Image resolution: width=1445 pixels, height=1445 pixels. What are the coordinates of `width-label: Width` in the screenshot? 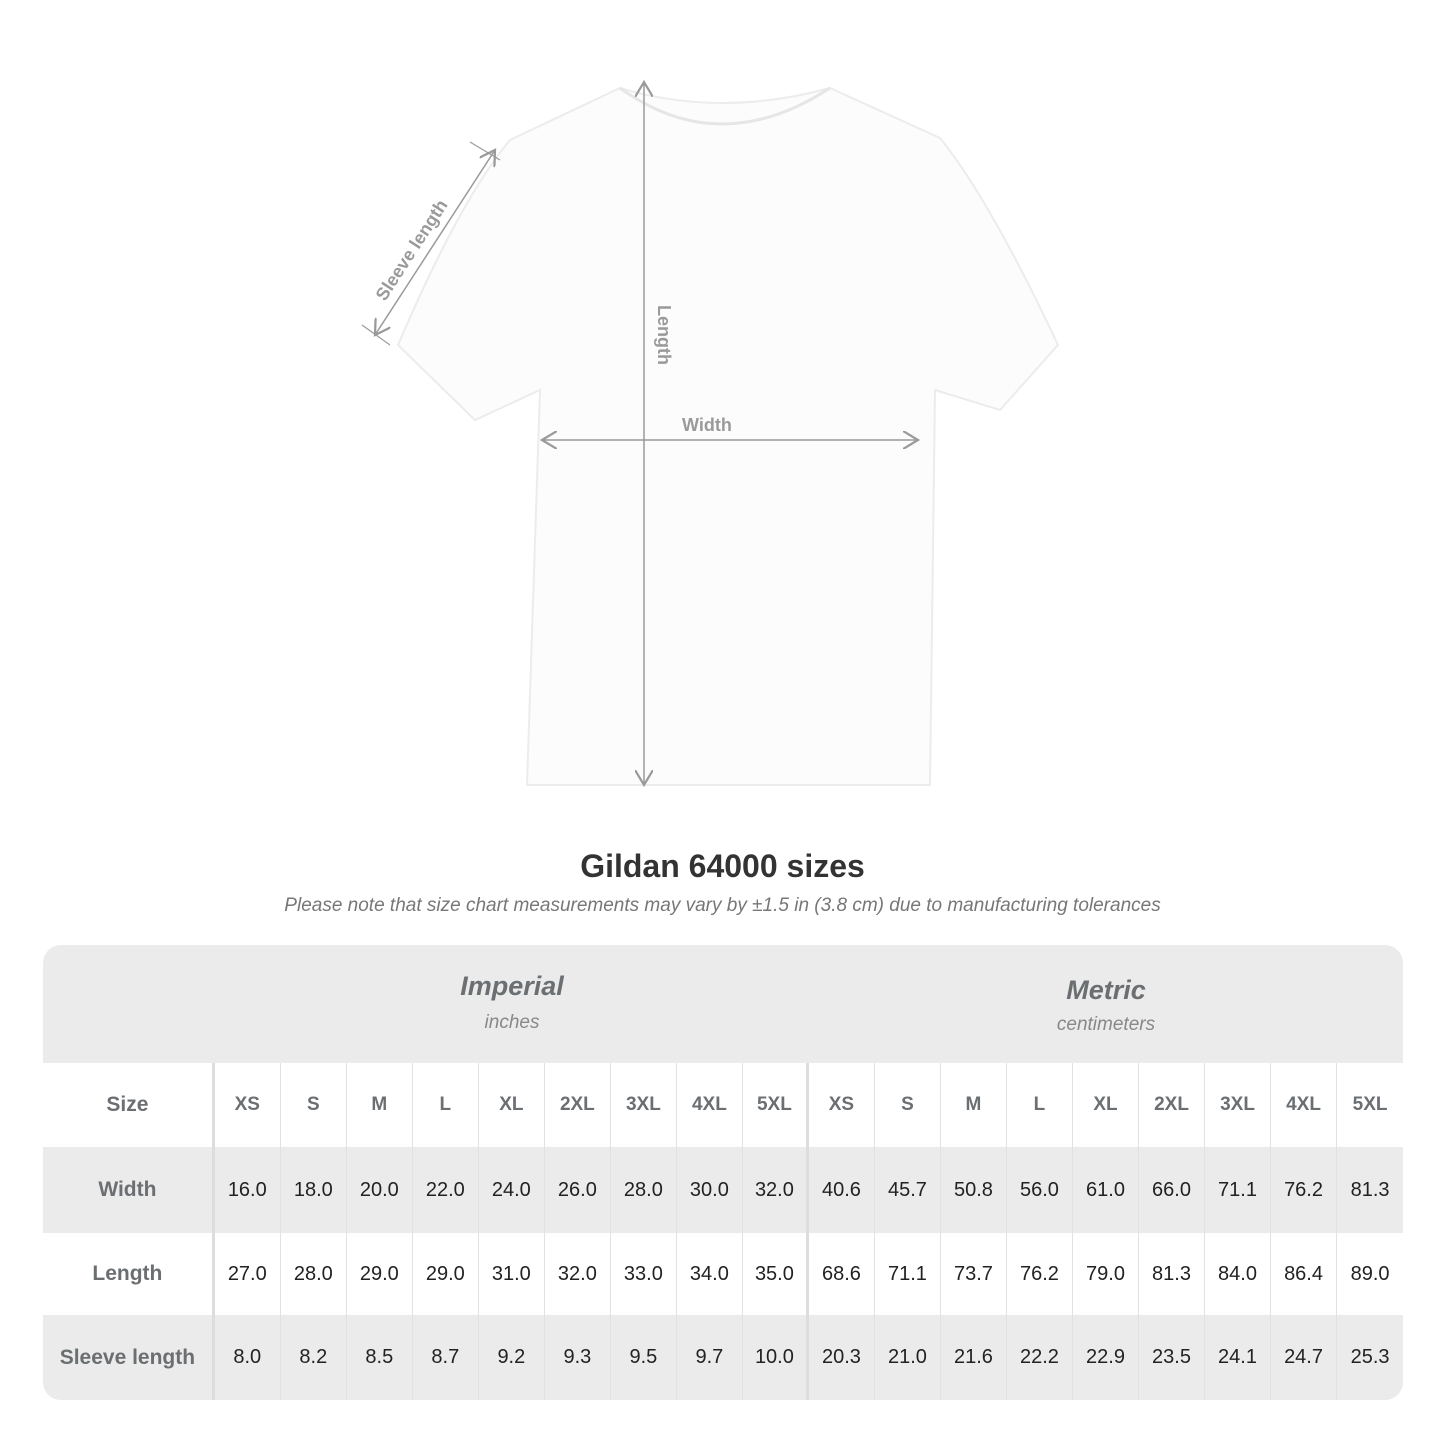 It's located at (707, 425).